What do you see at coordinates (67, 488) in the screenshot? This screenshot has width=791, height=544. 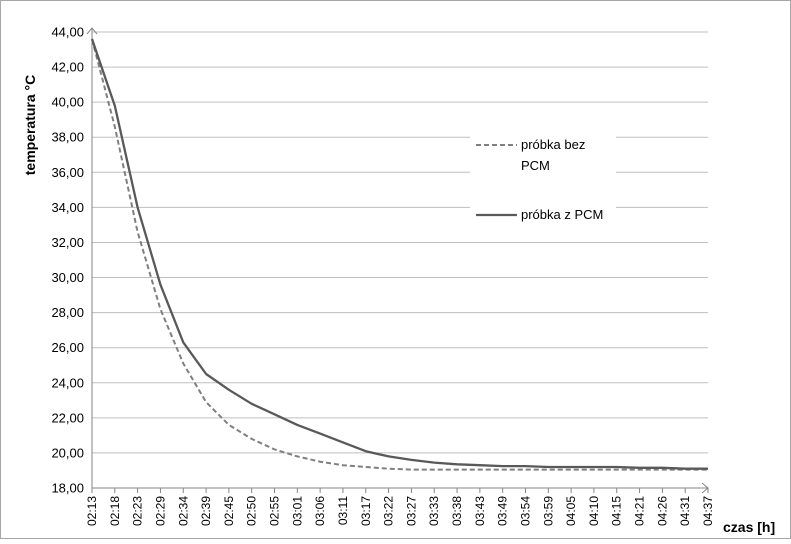 I see `y-tick-label: 18,00` at bounding box center [67, 488].